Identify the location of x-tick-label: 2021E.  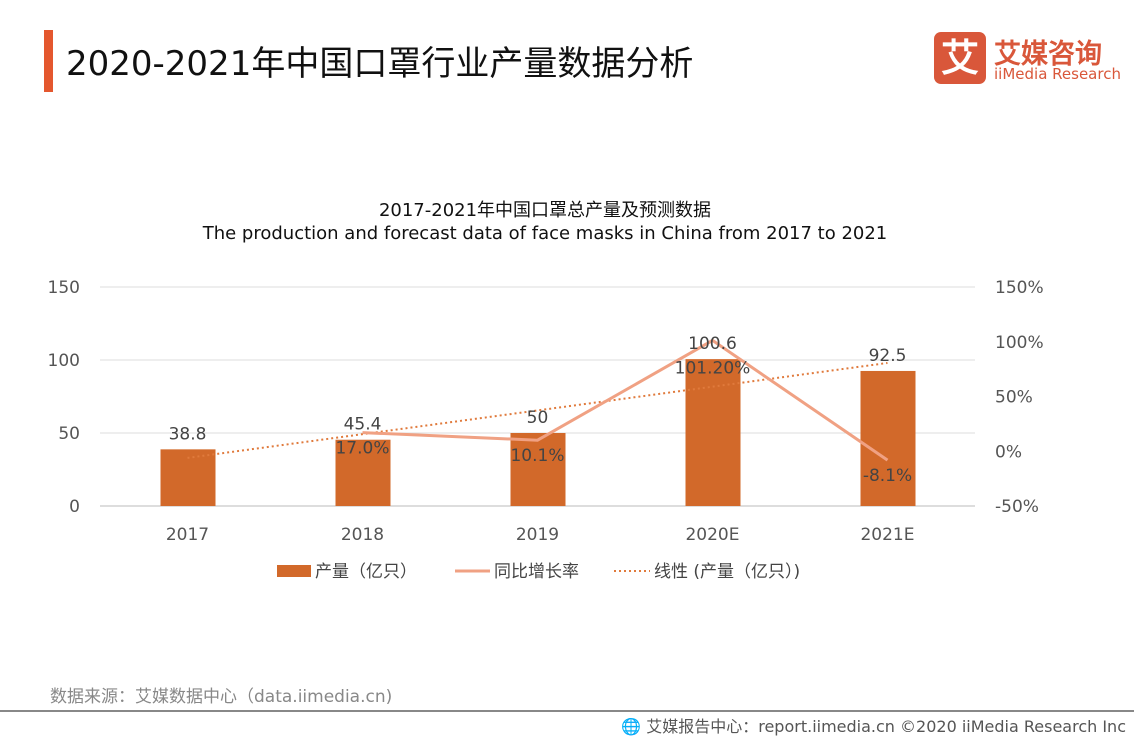
(887, 535).